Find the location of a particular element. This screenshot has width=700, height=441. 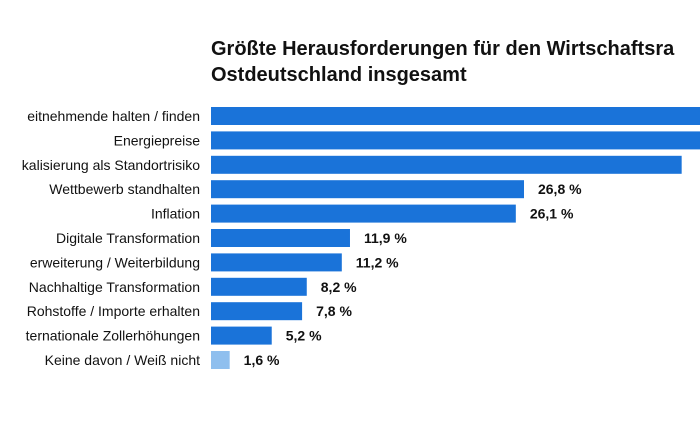

category-label: erweiterung / Weiterbildung is located at coordinates (115, 262).